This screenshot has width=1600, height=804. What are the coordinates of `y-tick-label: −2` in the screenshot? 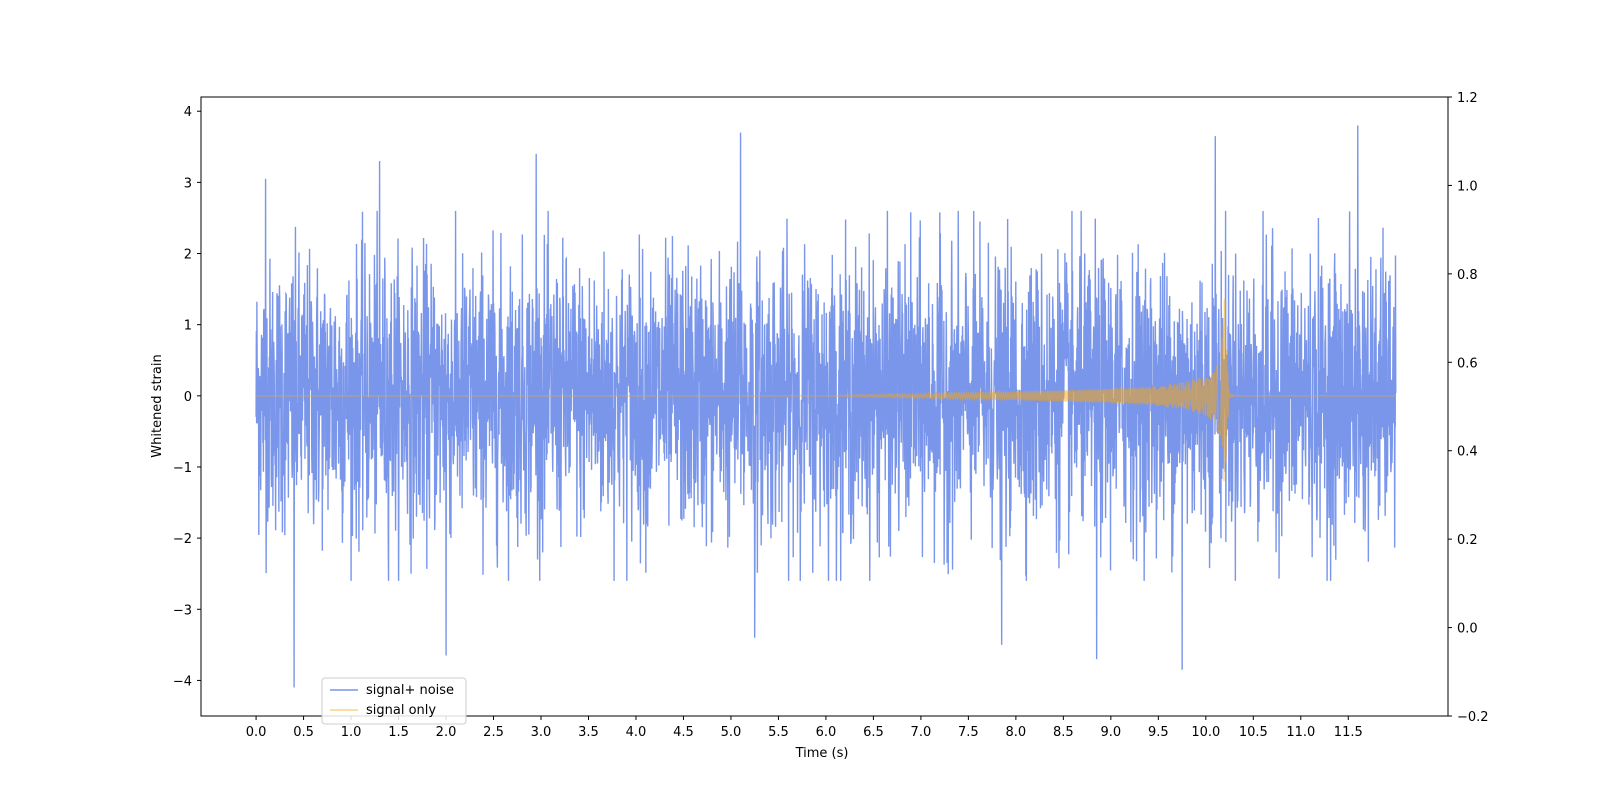 It's located at (182, 539).